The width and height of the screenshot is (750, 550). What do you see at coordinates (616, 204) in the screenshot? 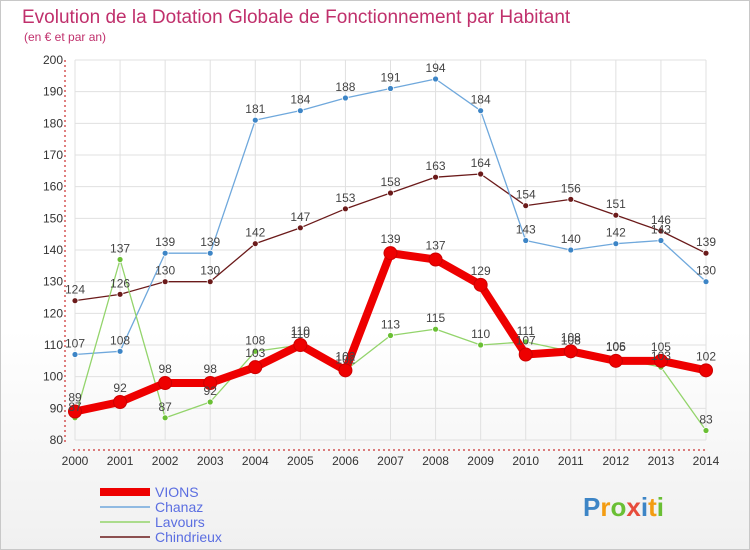
I see `data-label-chandrieux: 151` at bounding box center [616, 204].